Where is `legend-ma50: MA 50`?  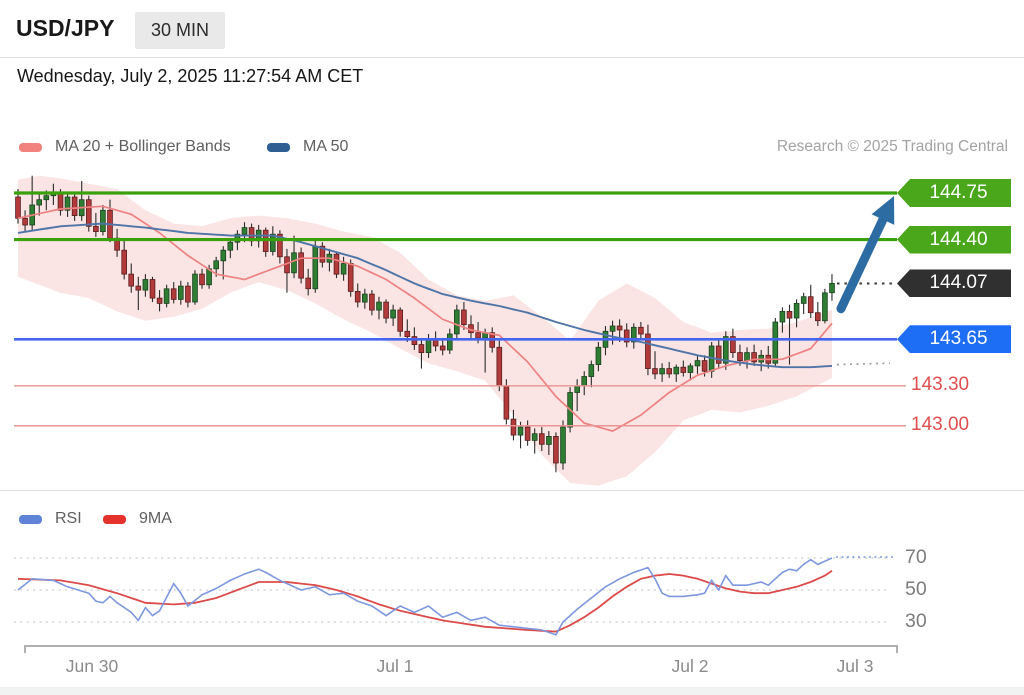
legend-ma50: MA 50 is located at coordinates (307, 147).